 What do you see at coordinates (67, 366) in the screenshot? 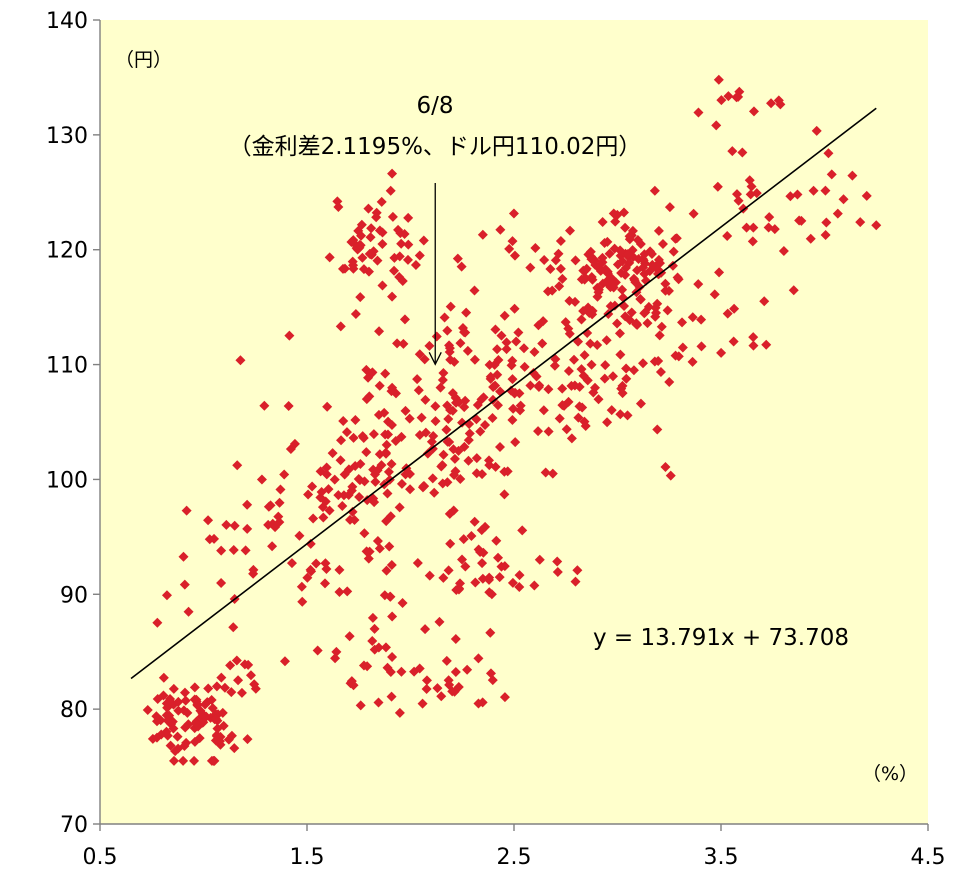
I see `y-tick-label: 110` at bounding box center [67, 366].